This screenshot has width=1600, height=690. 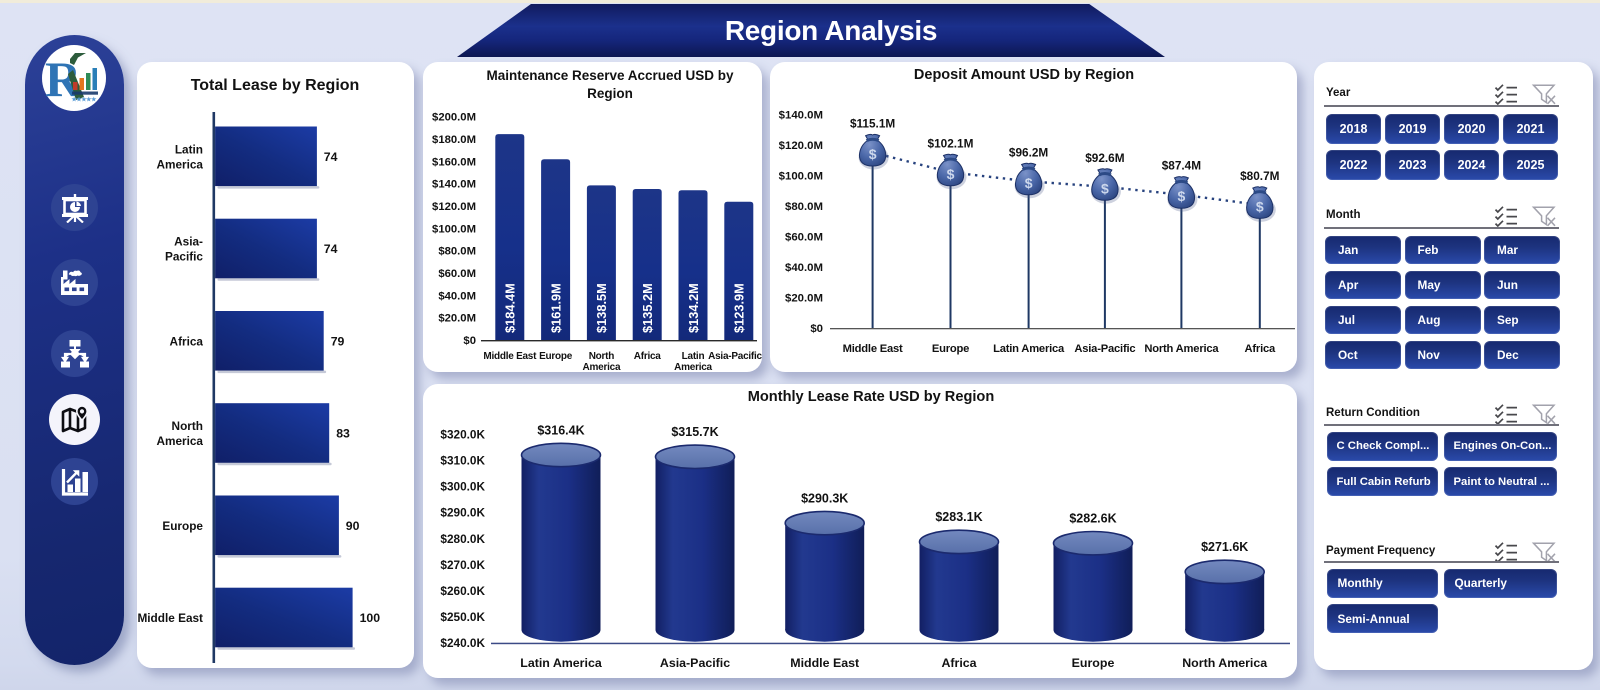 I want to click on svg-text: $161.9M, so click(x=555, y=308).